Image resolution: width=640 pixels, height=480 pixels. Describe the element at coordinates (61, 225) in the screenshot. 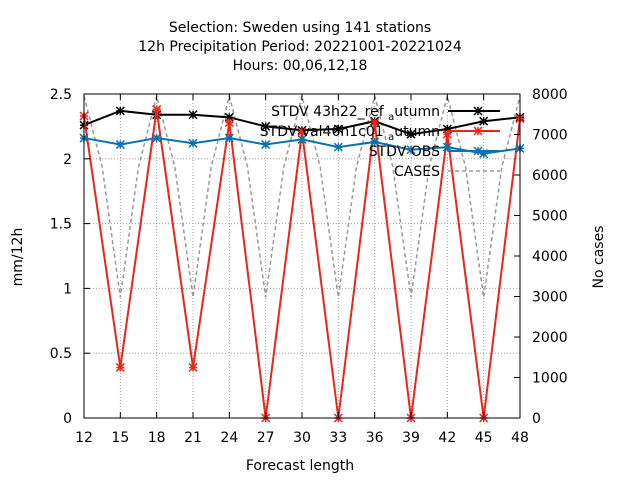

I see `y-tick-label-3: 1.5` at that location.